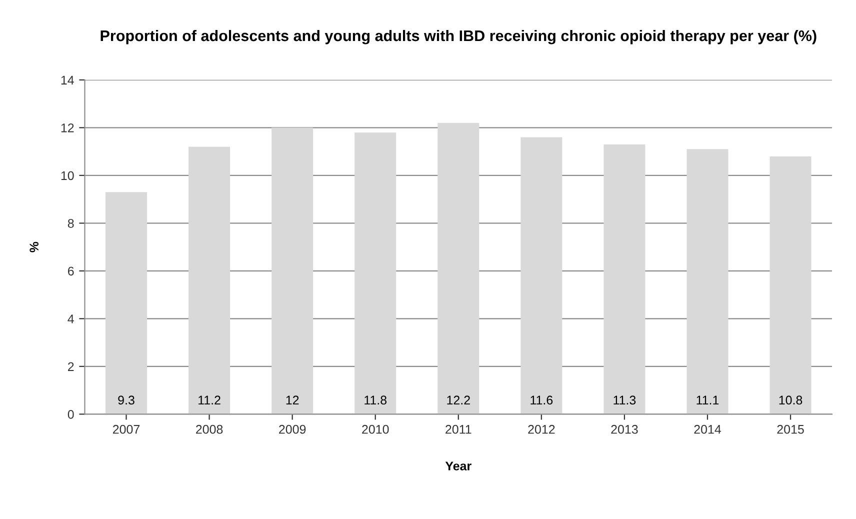 Image resolution: width=856 pixels, height=519 pixels. Describe the element at coordinates (67, 175) in the screenshot. I see `y-tick-label: 10` at that location.